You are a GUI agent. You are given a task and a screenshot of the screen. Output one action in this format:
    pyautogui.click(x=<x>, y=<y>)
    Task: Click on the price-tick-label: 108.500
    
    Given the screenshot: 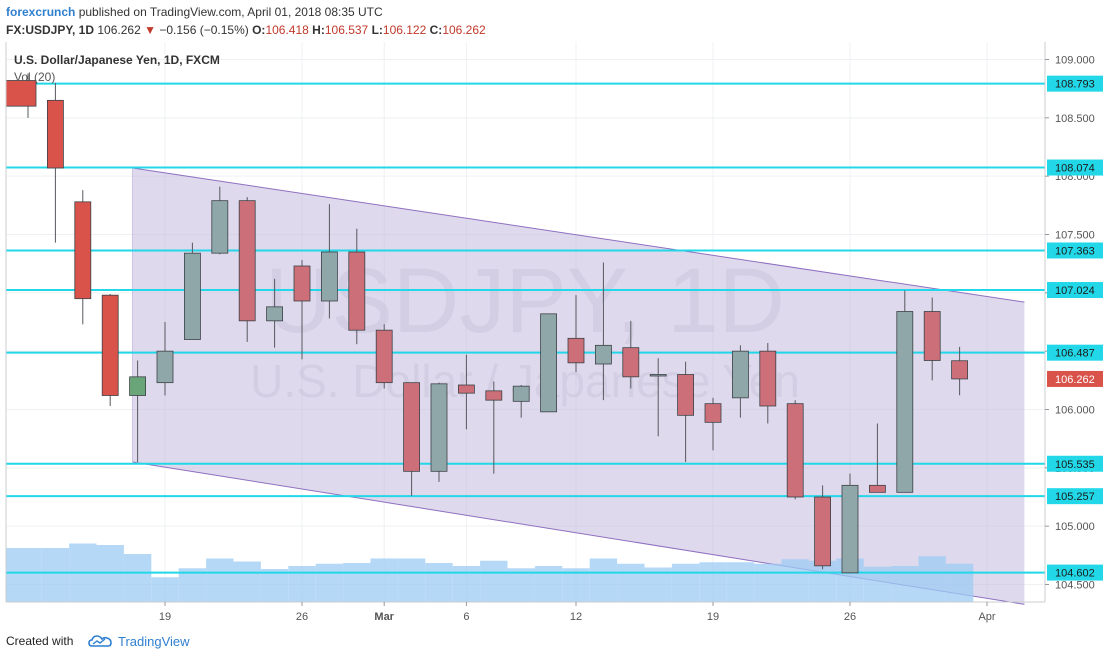 What is the action you would take?
    pyautogui.click(x=1075, y=119)
    